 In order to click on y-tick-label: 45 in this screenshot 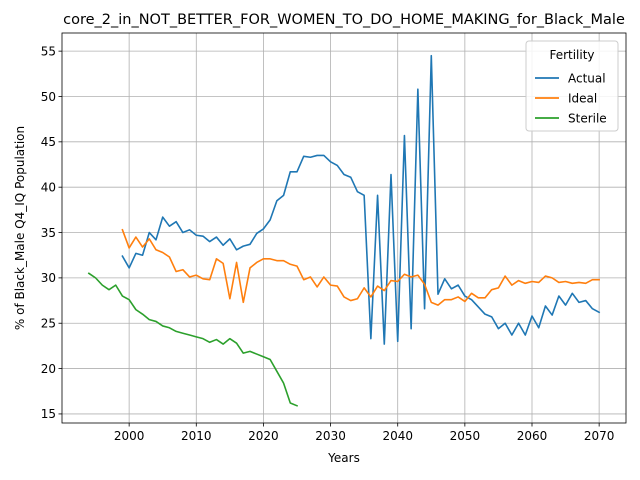, I will do `click(48, 142)`.